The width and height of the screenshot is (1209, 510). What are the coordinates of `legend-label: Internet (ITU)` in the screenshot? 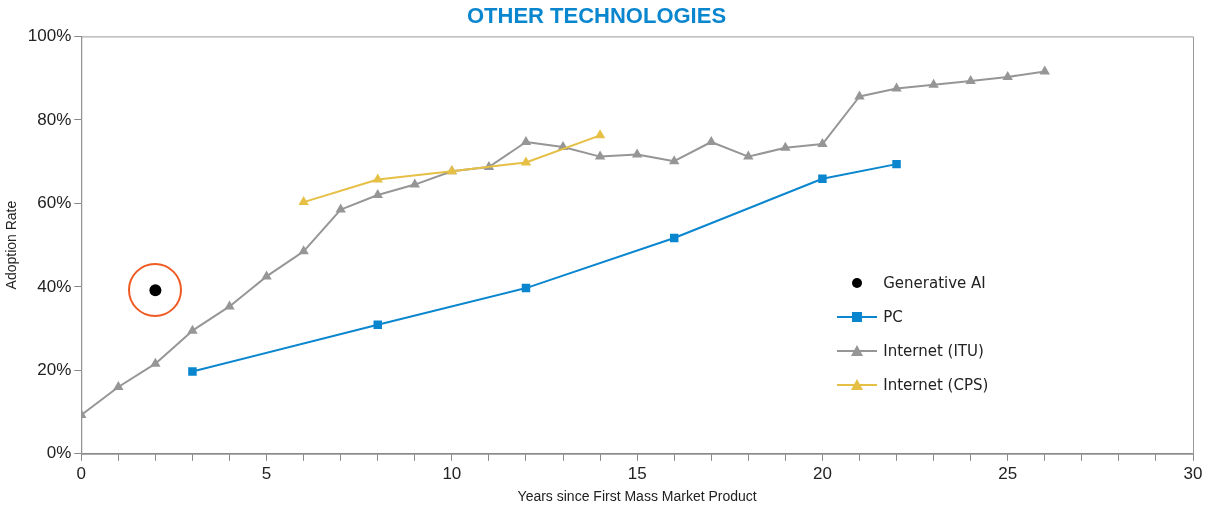 It's located at (933, 350).